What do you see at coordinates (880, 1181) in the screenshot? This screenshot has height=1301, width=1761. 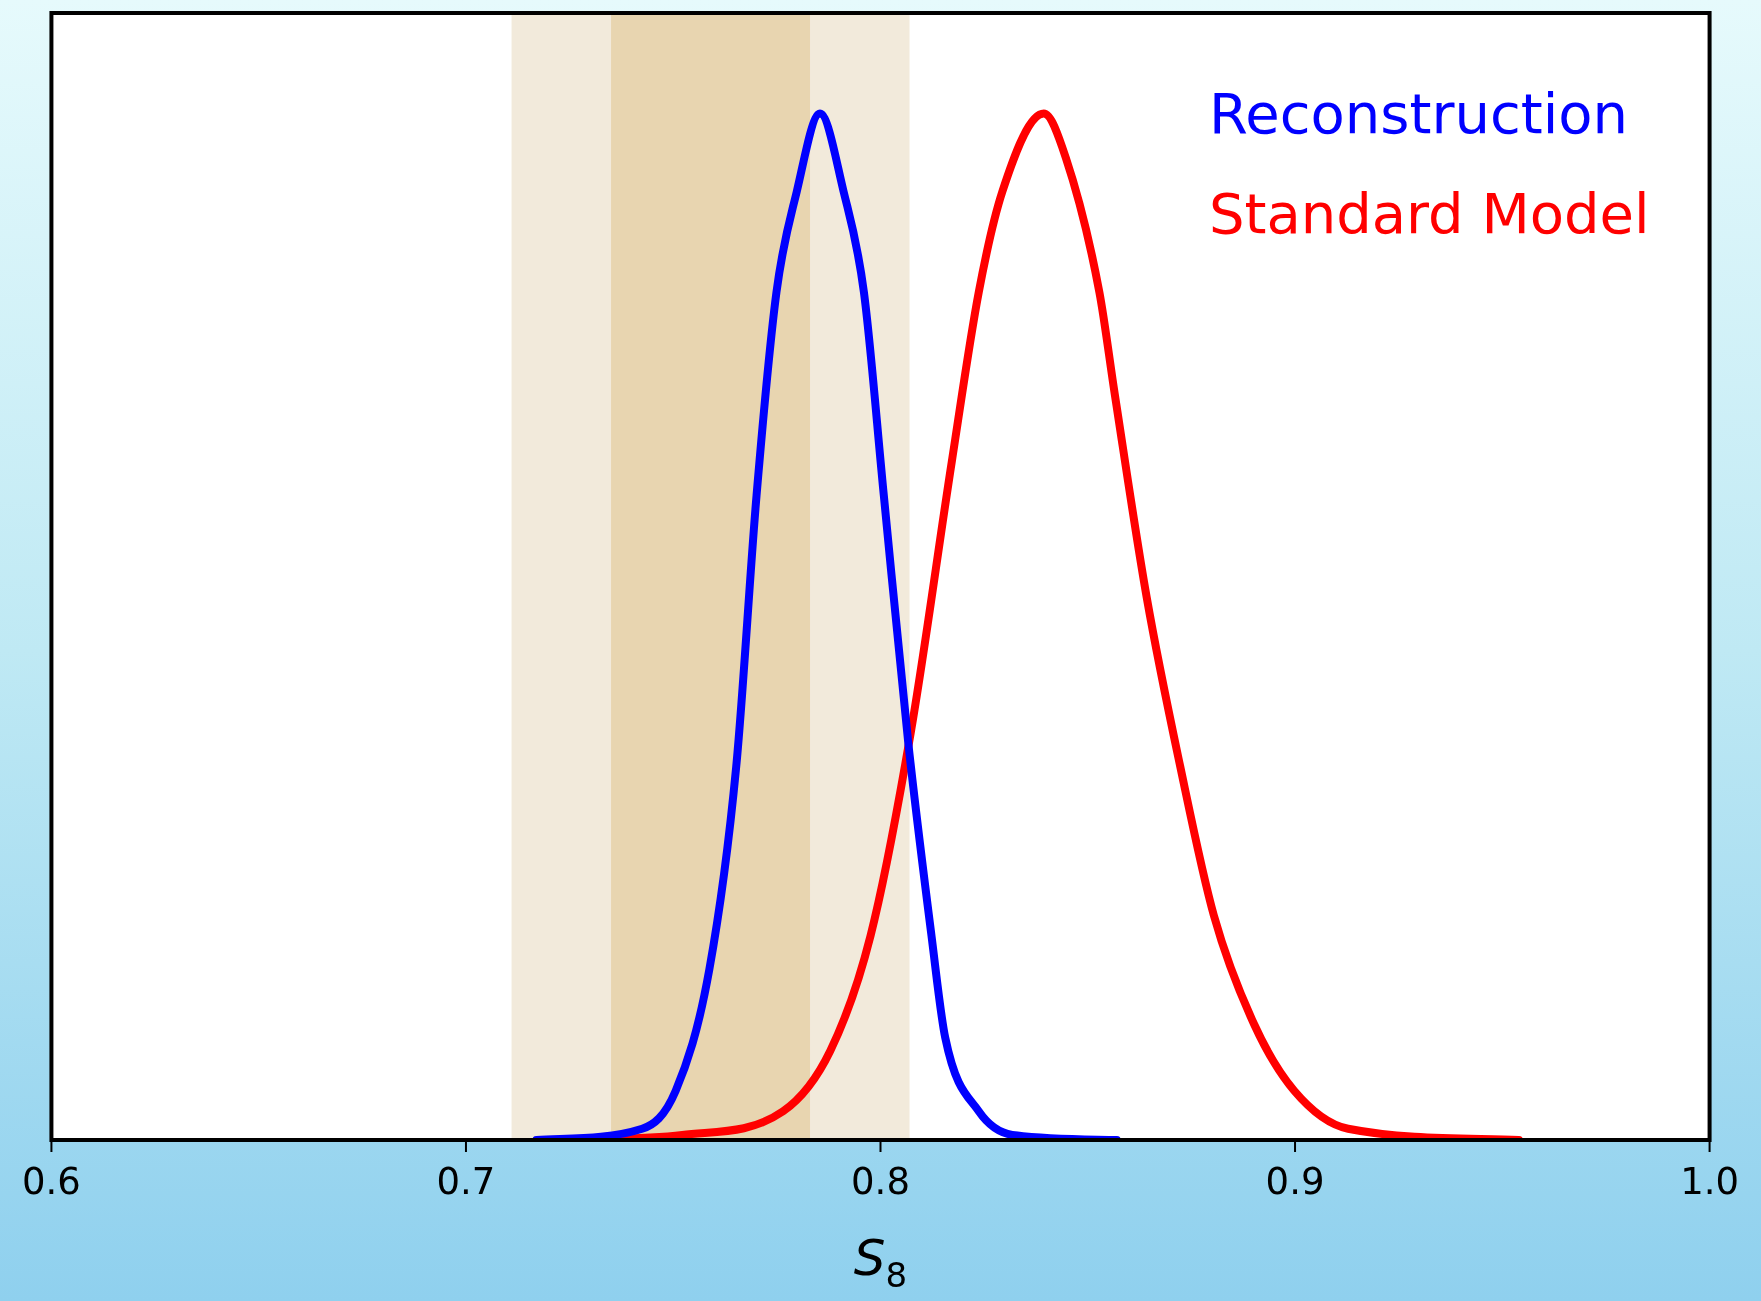 I see `x-tick-label: 0.8` at bounding box center [880, 1181].